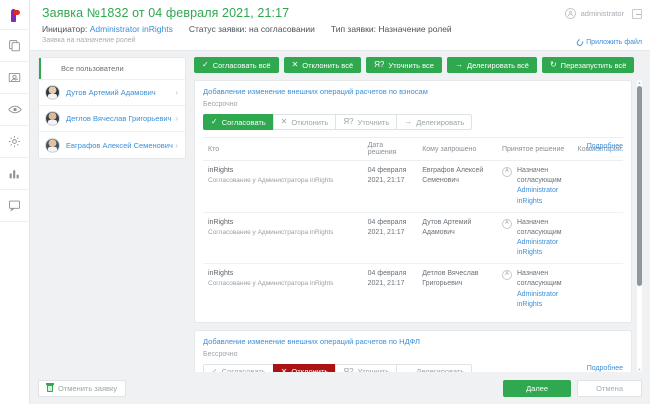 This screenshot has height=404, width=650. What do you see at coordinates (119, 118) in the screenshot?
I see `users-item-label: Детлов Вячеслав Григорьевич` at bounding box center [119, 118].